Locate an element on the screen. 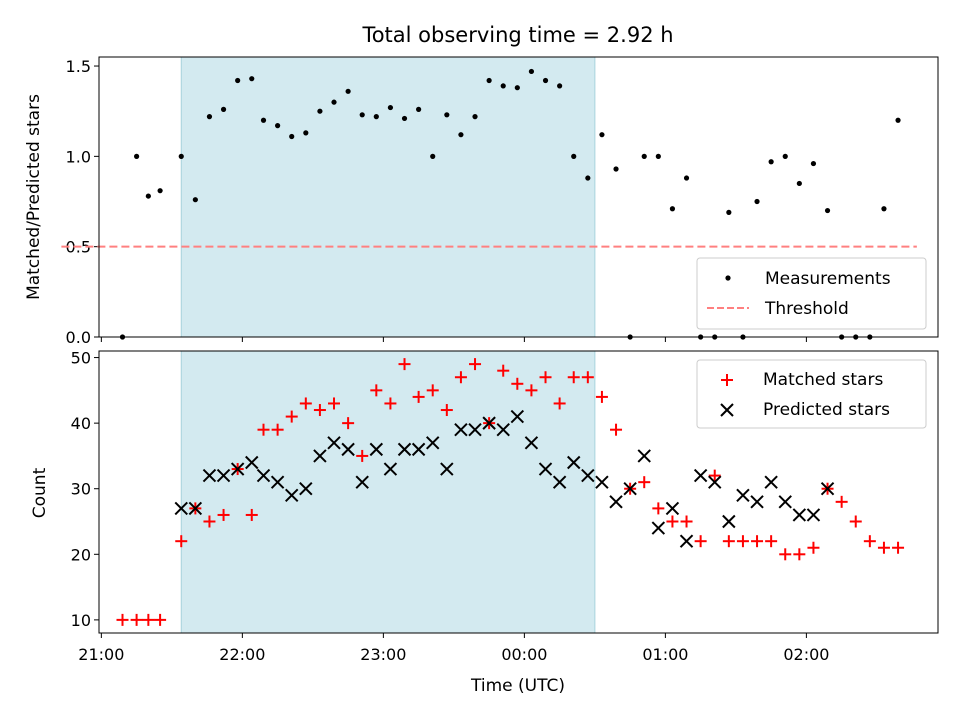  legend-dot-marker is located at coordinates (728, 278).